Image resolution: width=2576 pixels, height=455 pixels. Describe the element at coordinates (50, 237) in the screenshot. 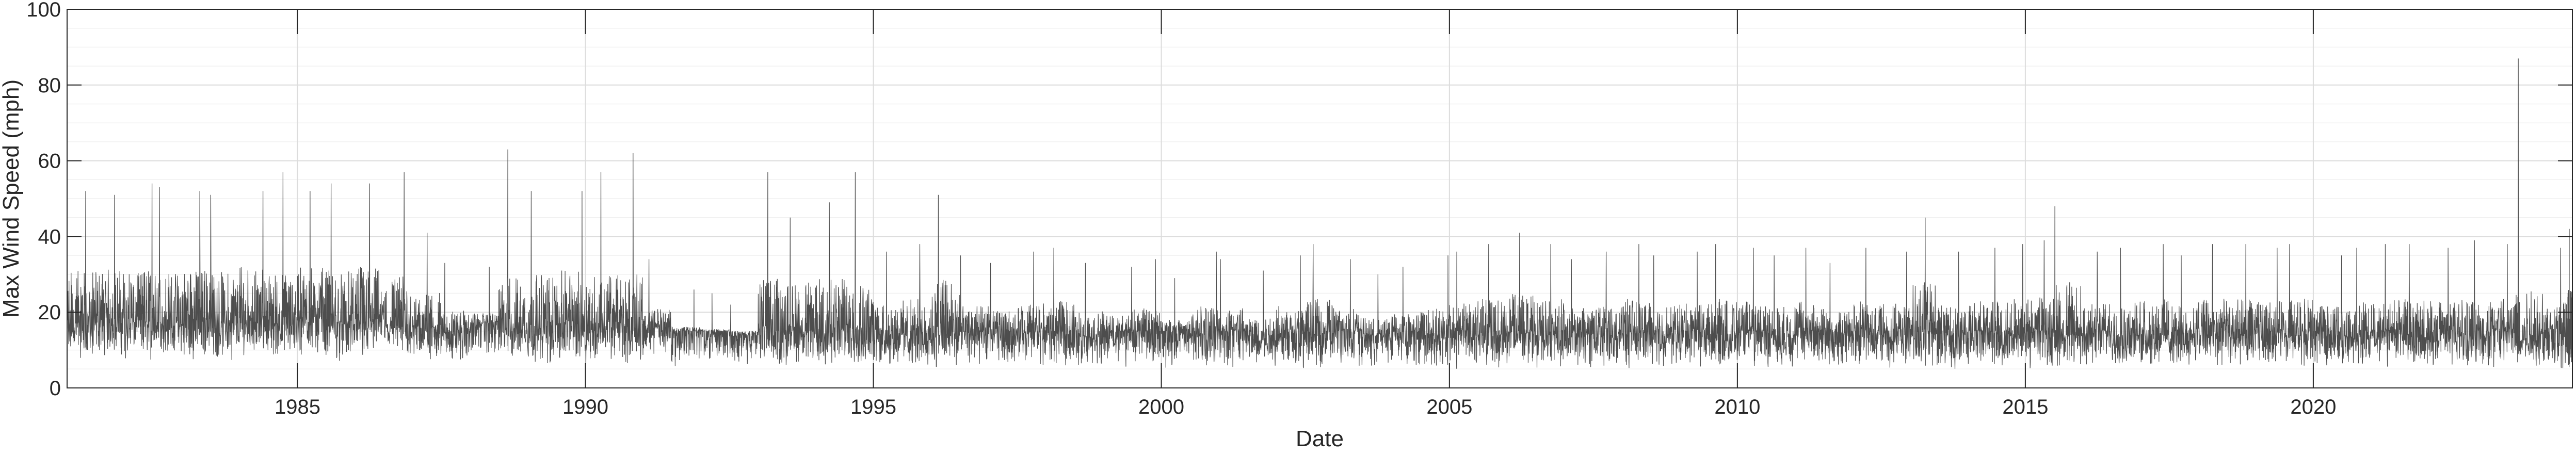

I see `y-tick-label: 40` at that location.